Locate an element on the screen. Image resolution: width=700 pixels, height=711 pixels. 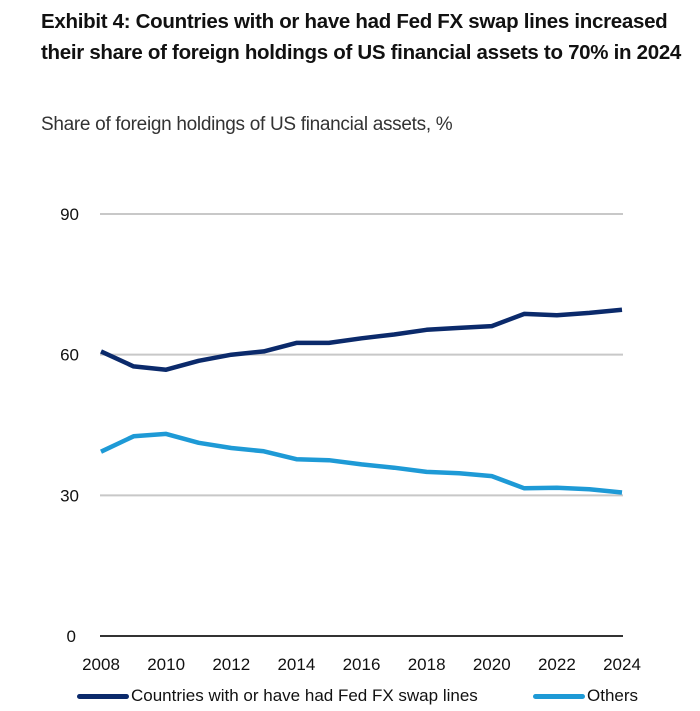
y-axis-ticks: 0 30 60 90 is located at coordinates (69, 425).